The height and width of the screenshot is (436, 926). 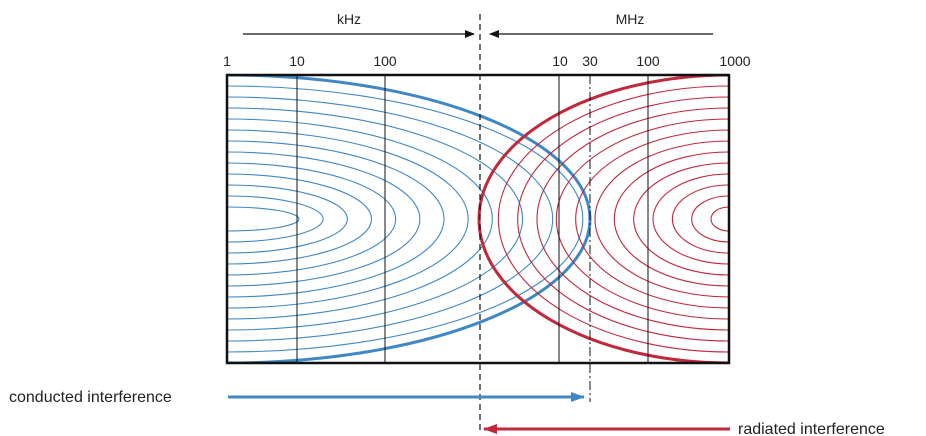 I want to click on conducted-interference-label: conducted interference, so click(x=90, y=397).